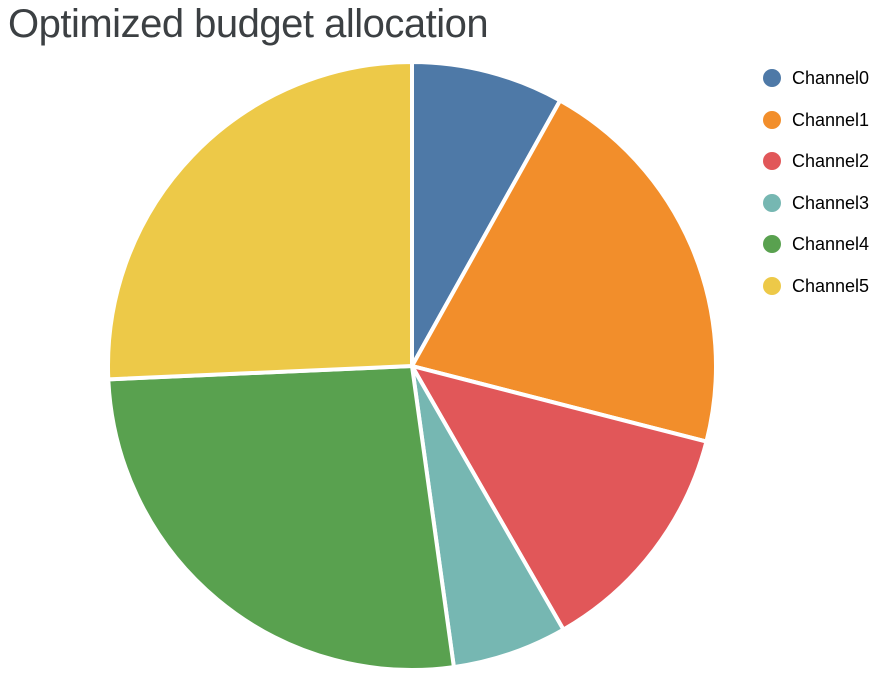 This screenshot has height=676, width=888. Describe the element at coordinates (488, 517) in the screenshot. I see `pie-slice-channel3` at that location.